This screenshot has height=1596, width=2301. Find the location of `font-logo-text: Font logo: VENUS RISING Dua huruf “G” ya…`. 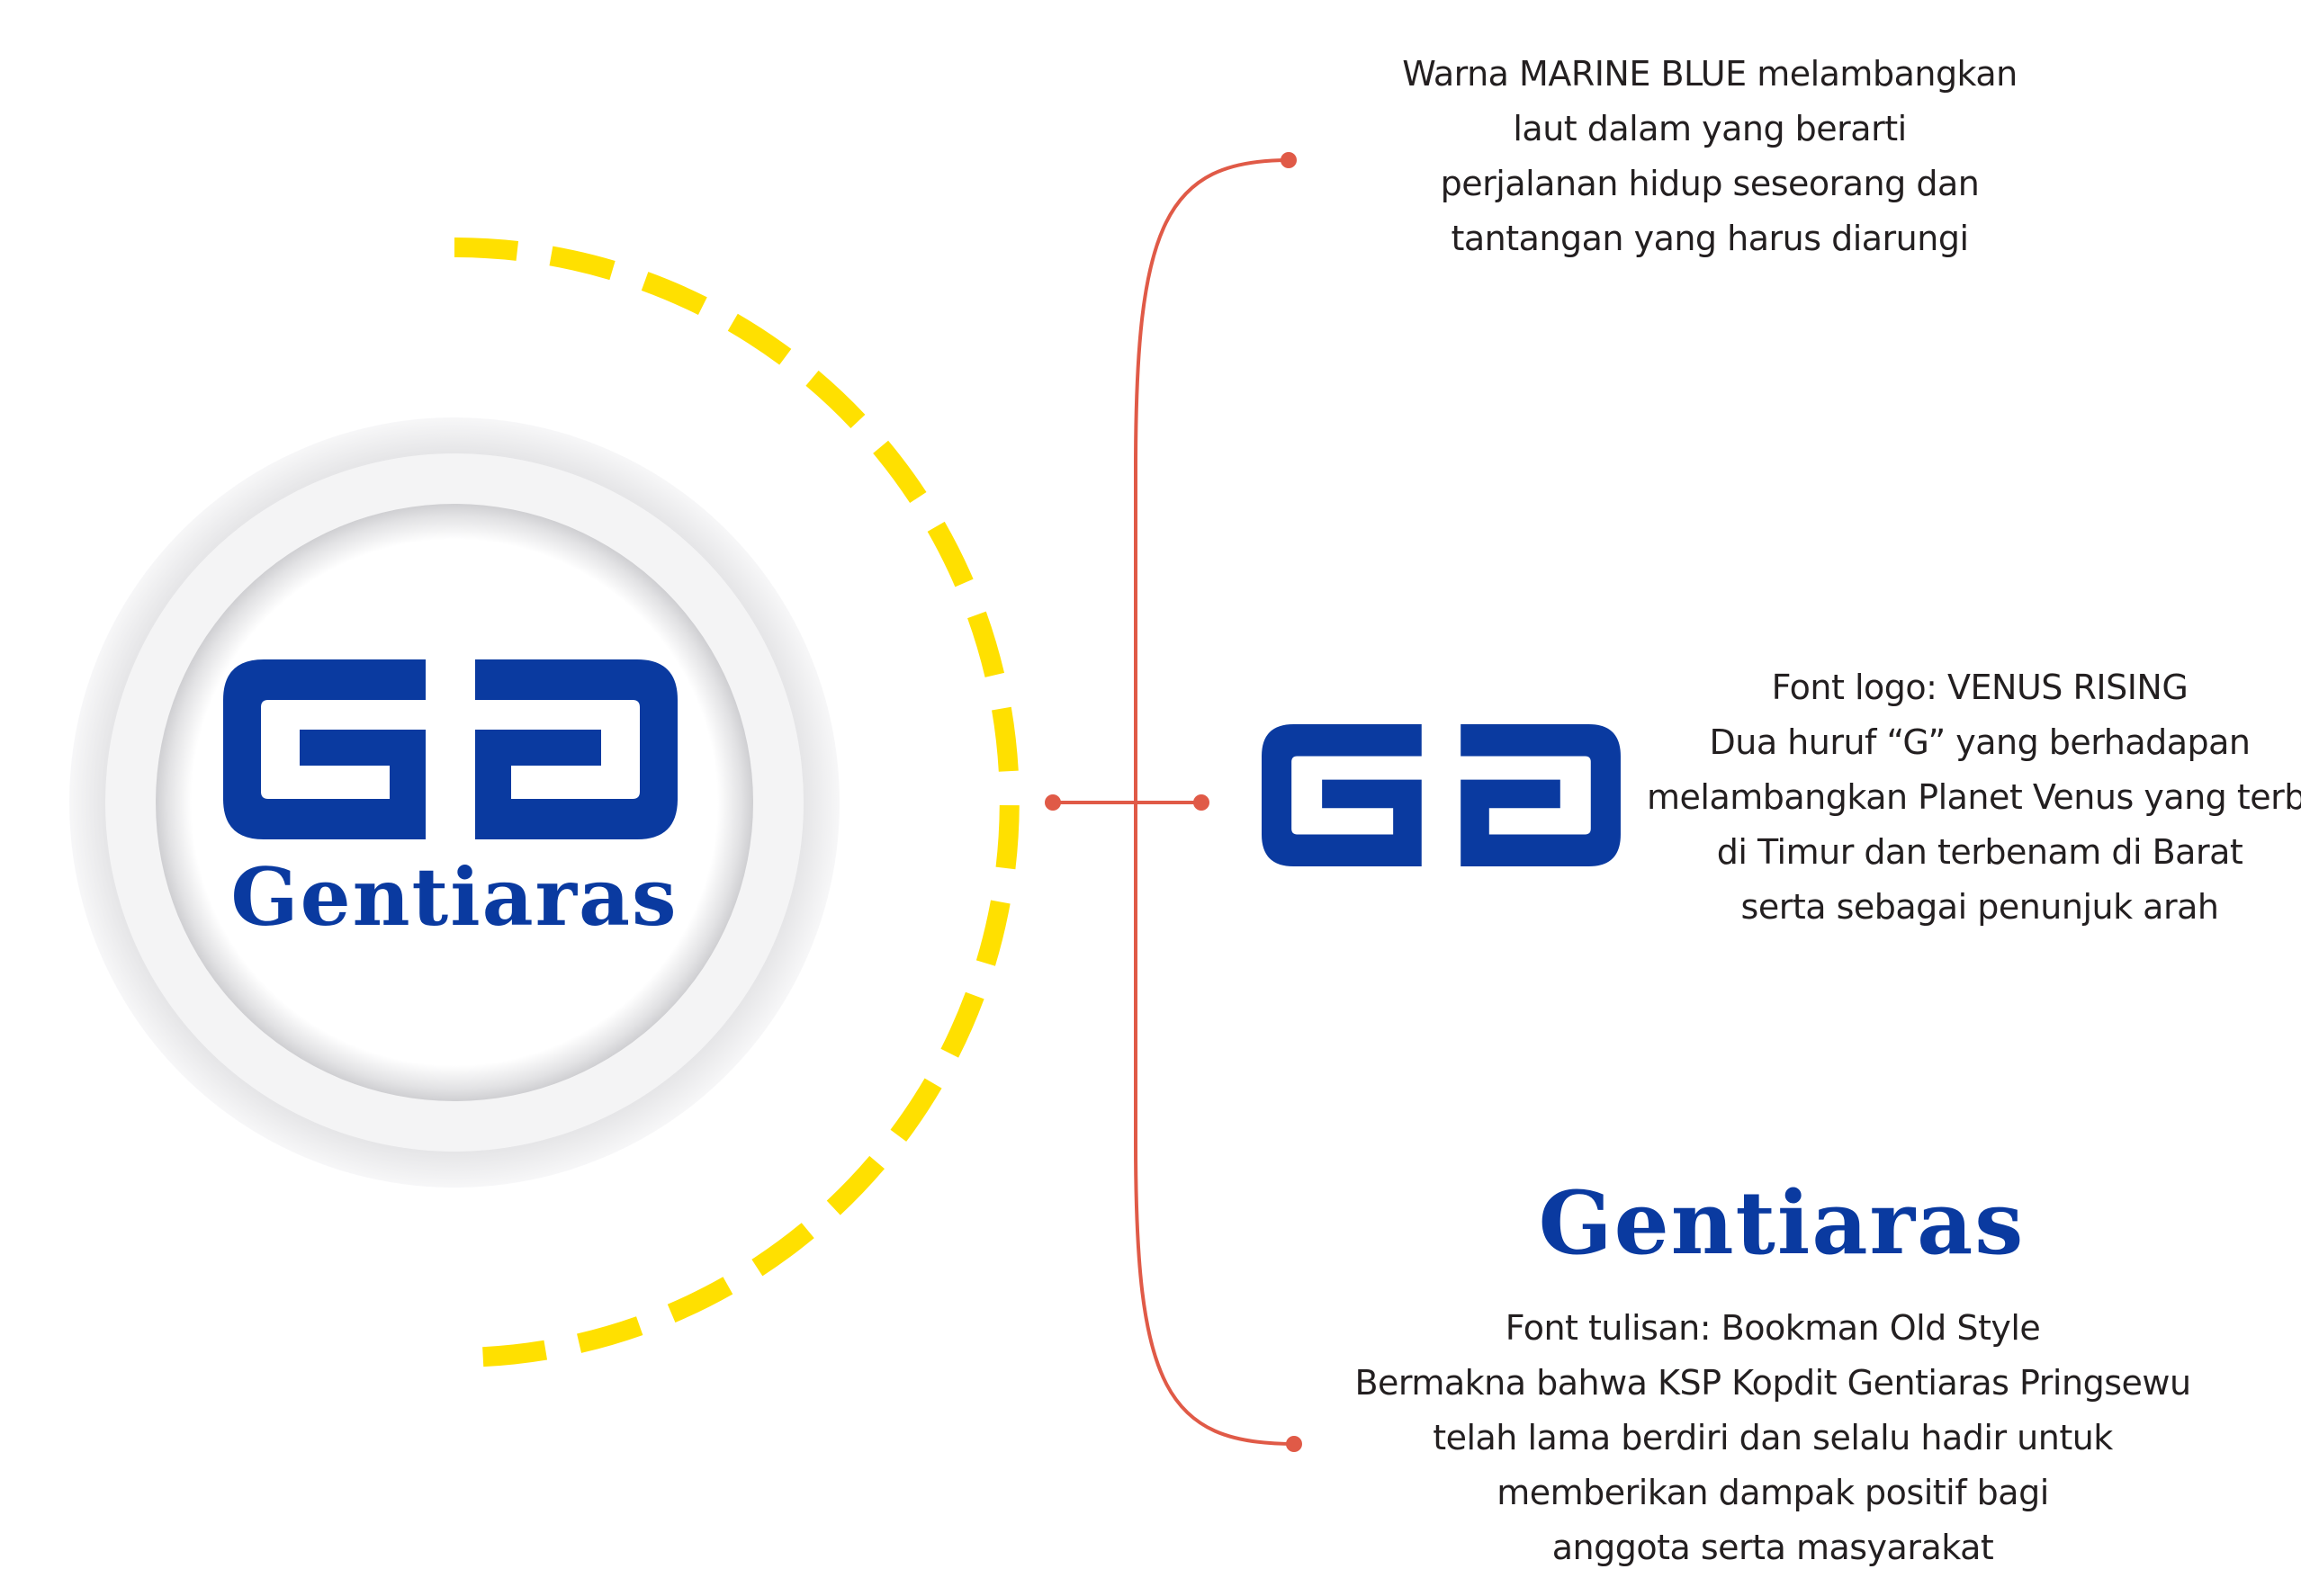

font-logo-text: Font logo: VENUS RISING Dua huruf “G” ya… is located at coordinates (1974, 797).